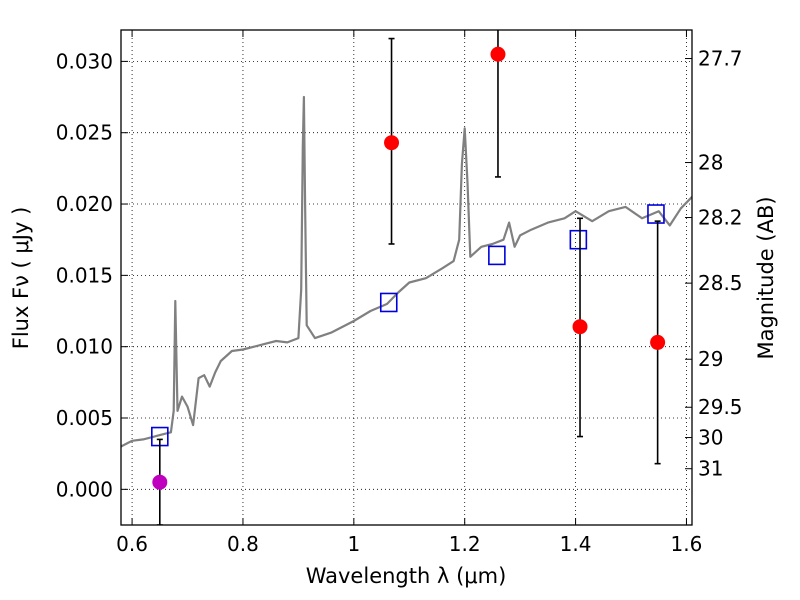 The image size is (800, 600). Describe the element at coordinates (84, 275) in the screenshot. I see `y-tick-label: 0.015` at that location.